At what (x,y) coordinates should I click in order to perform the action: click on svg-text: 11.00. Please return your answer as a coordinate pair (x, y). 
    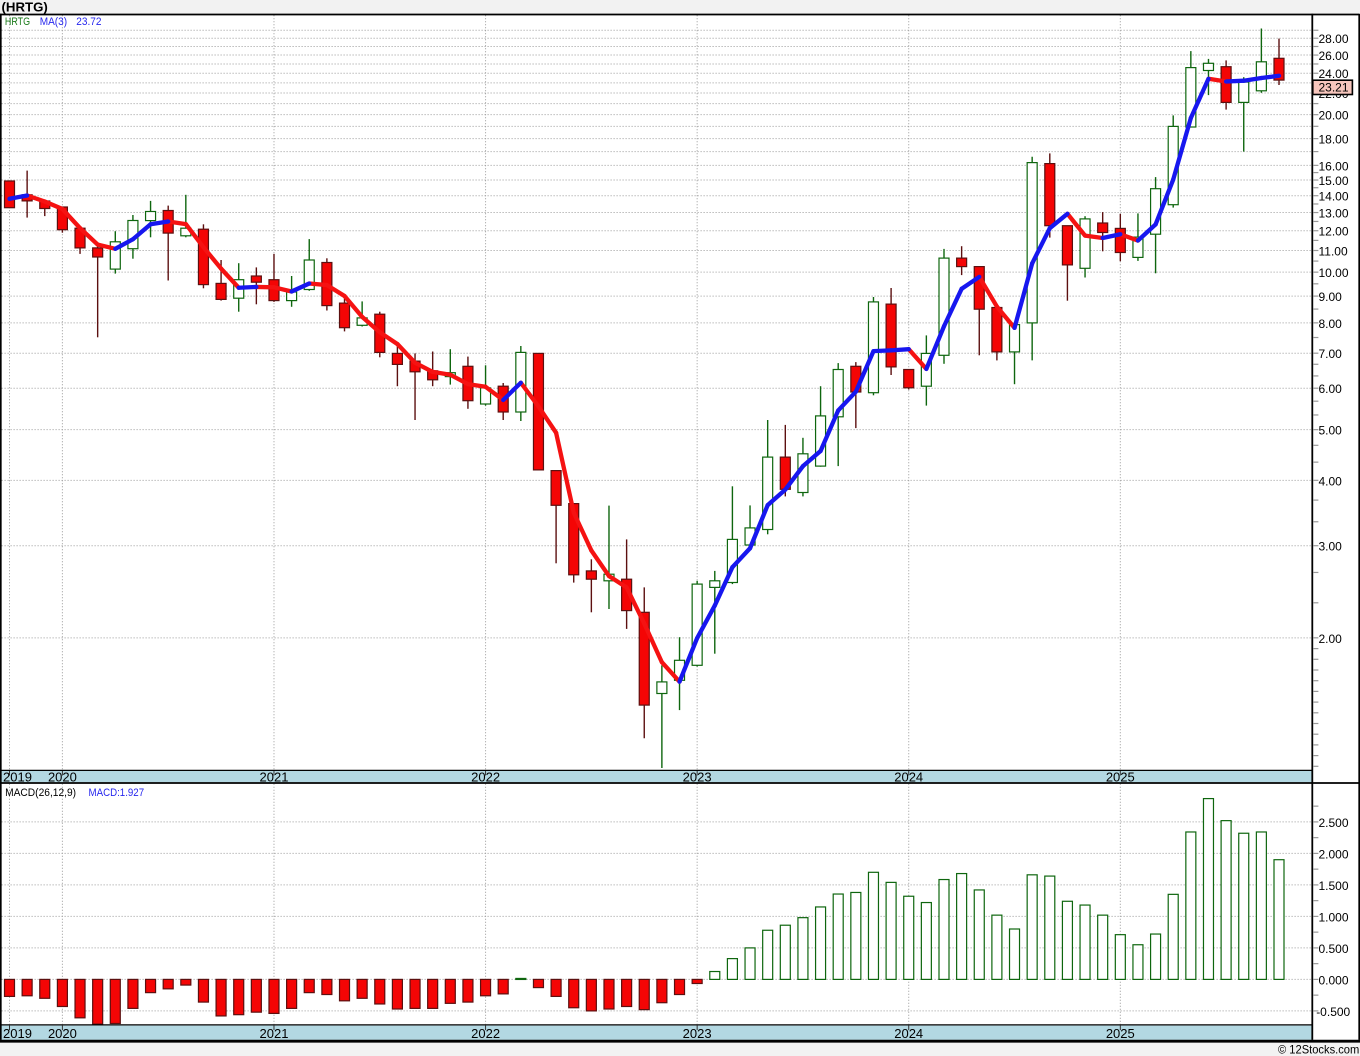
    Looking at the image, I should click on (1333, 252).